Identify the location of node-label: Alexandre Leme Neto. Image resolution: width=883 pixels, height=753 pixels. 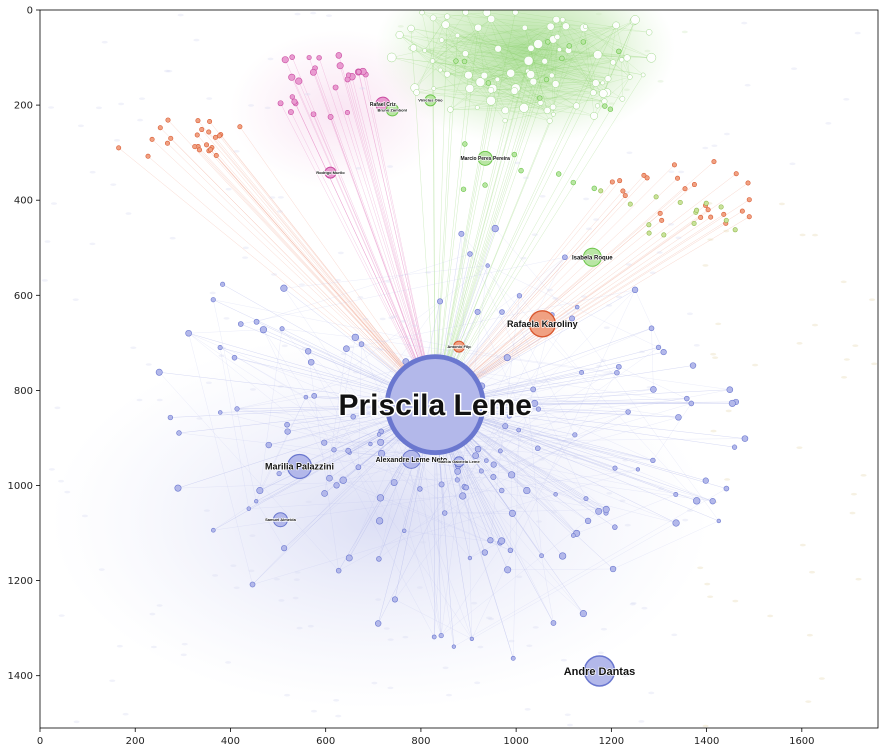
(412, 460).